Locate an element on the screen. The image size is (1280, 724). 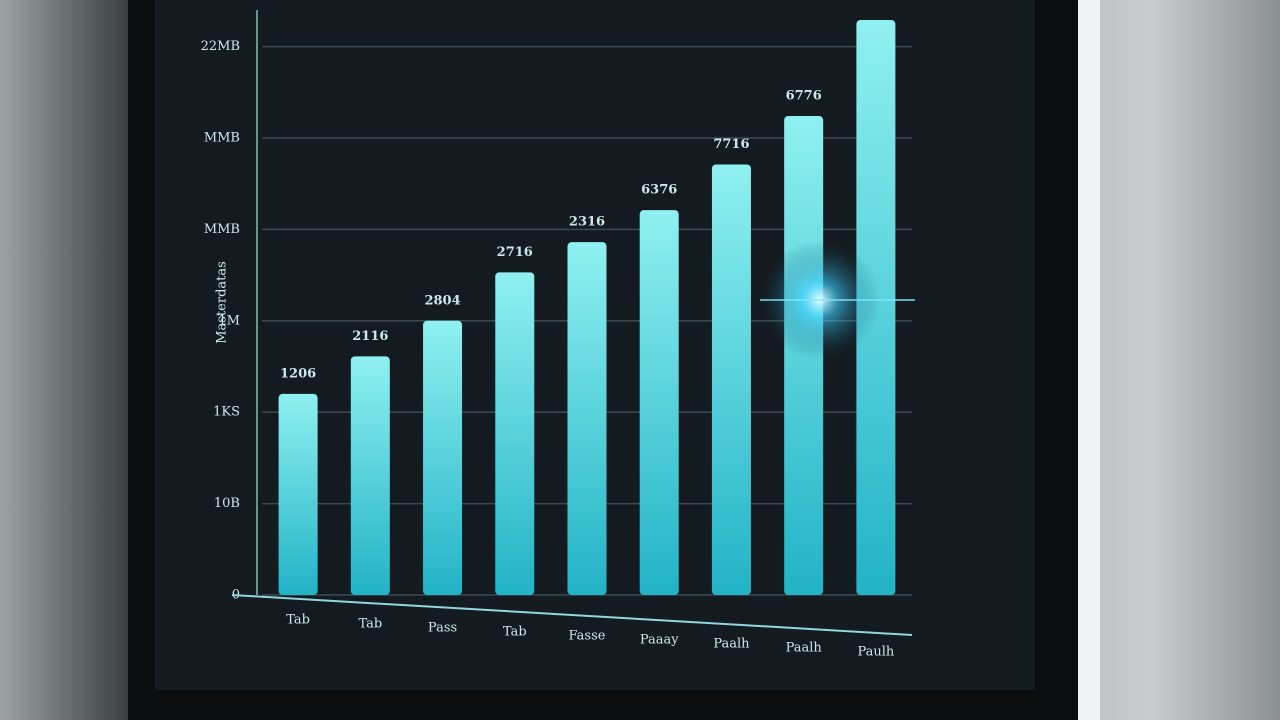
bar-annotation: 2316 is located at coordinates (587, 222).